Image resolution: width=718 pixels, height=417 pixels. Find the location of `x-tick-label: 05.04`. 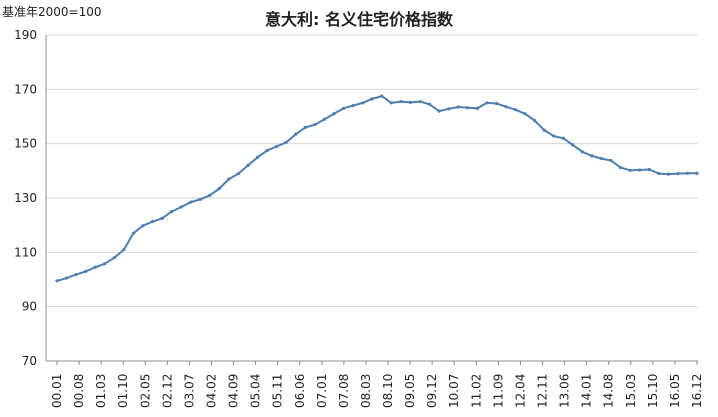

x-tick-label: 05.04 is located at coordinates (256, 391).